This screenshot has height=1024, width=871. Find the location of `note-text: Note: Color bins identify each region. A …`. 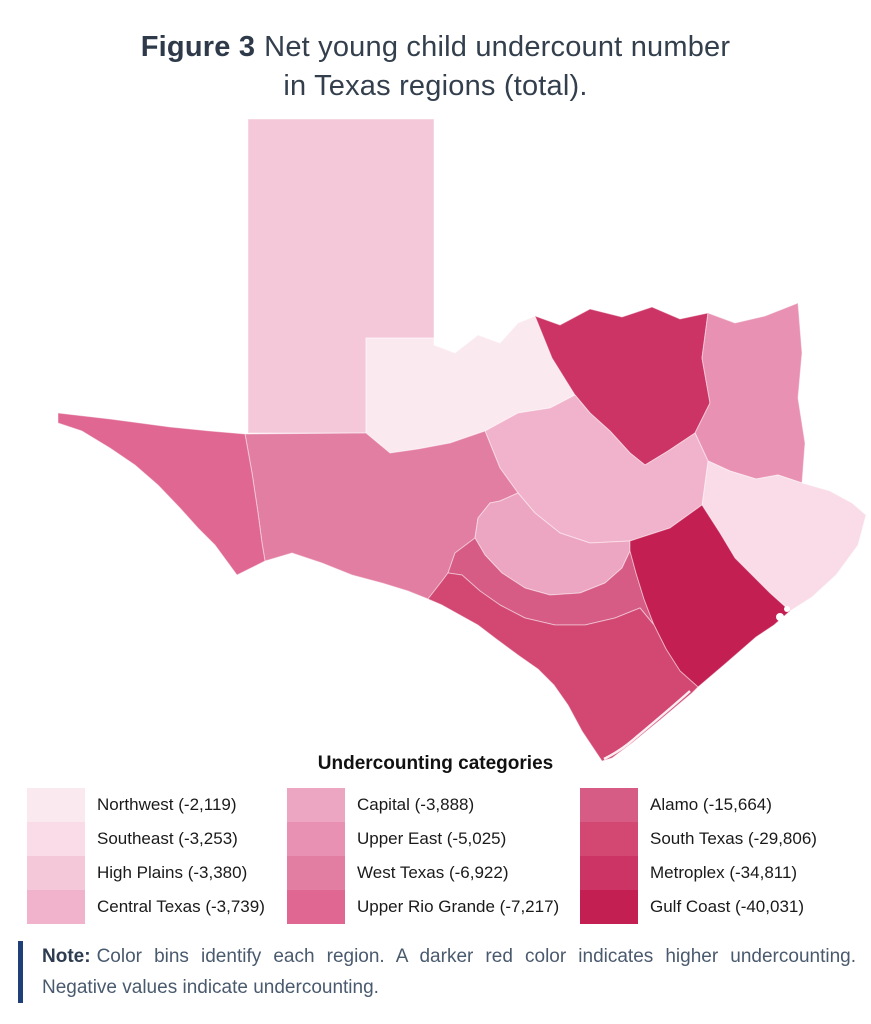

note-text: Note: Color bins identify each region. A … is located at coordinates (449, 972).